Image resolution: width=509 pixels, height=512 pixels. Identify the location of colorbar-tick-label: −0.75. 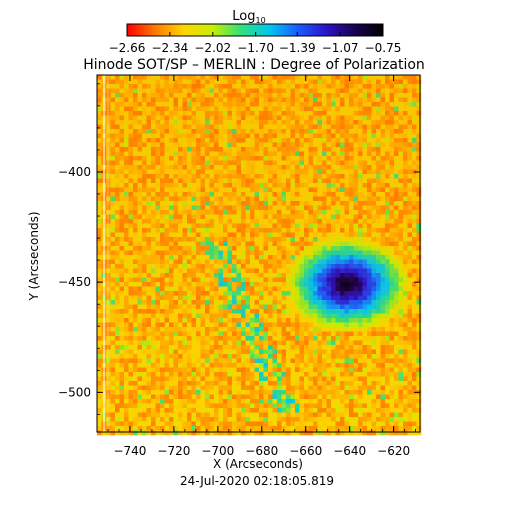
(383, 48).